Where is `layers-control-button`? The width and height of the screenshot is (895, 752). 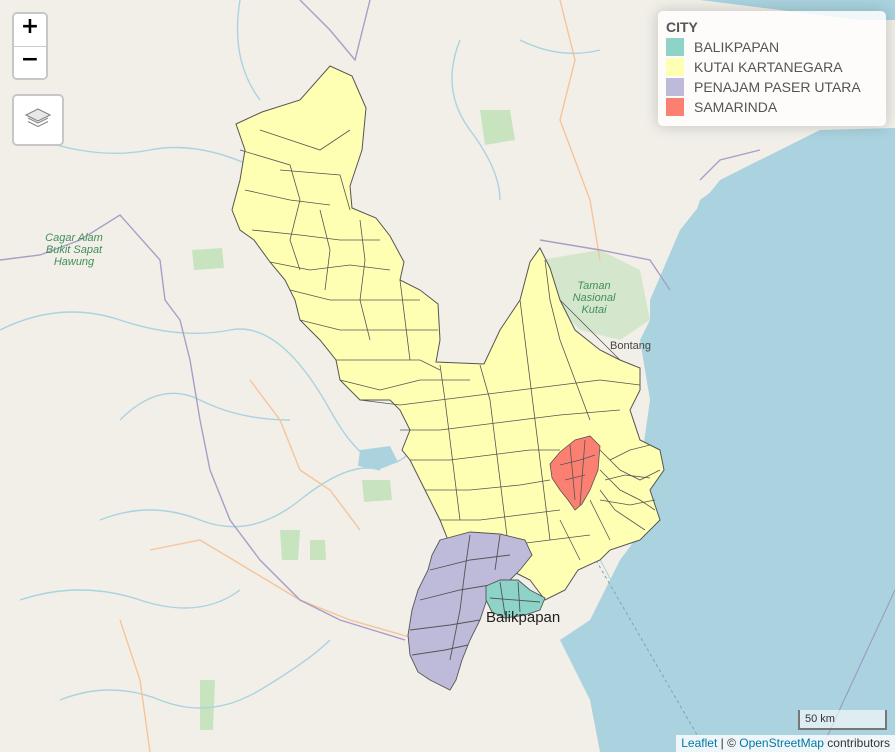
layers-control-button is located at coordinates (38, 120).